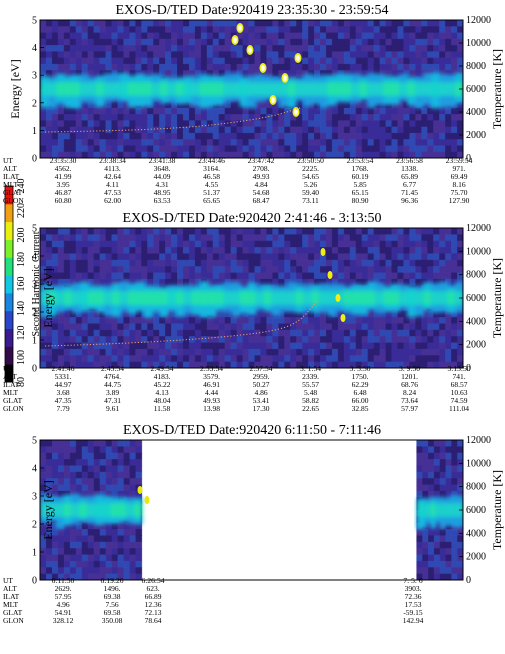  What do you see at coordinates (63, 596) in the screenshot?
I see `orbit-cell: 57.95` at bounding box center [63, 596].